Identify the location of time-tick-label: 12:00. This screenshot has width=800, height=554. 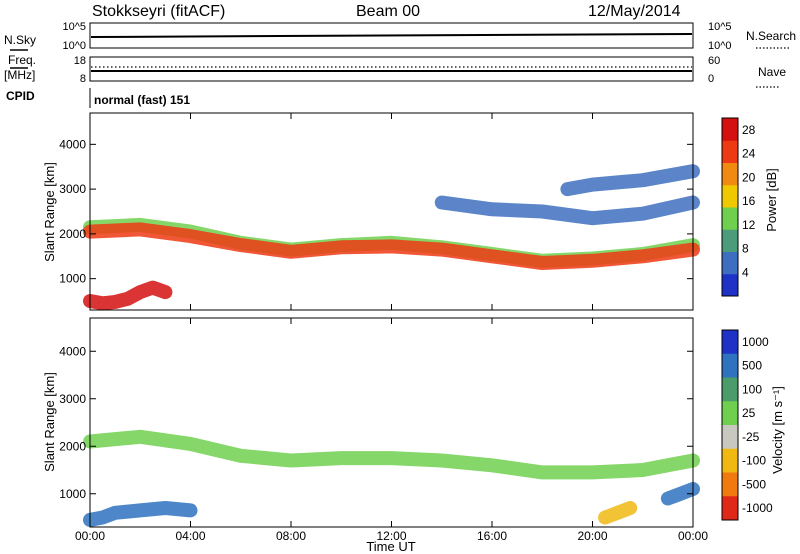
(391, 536).